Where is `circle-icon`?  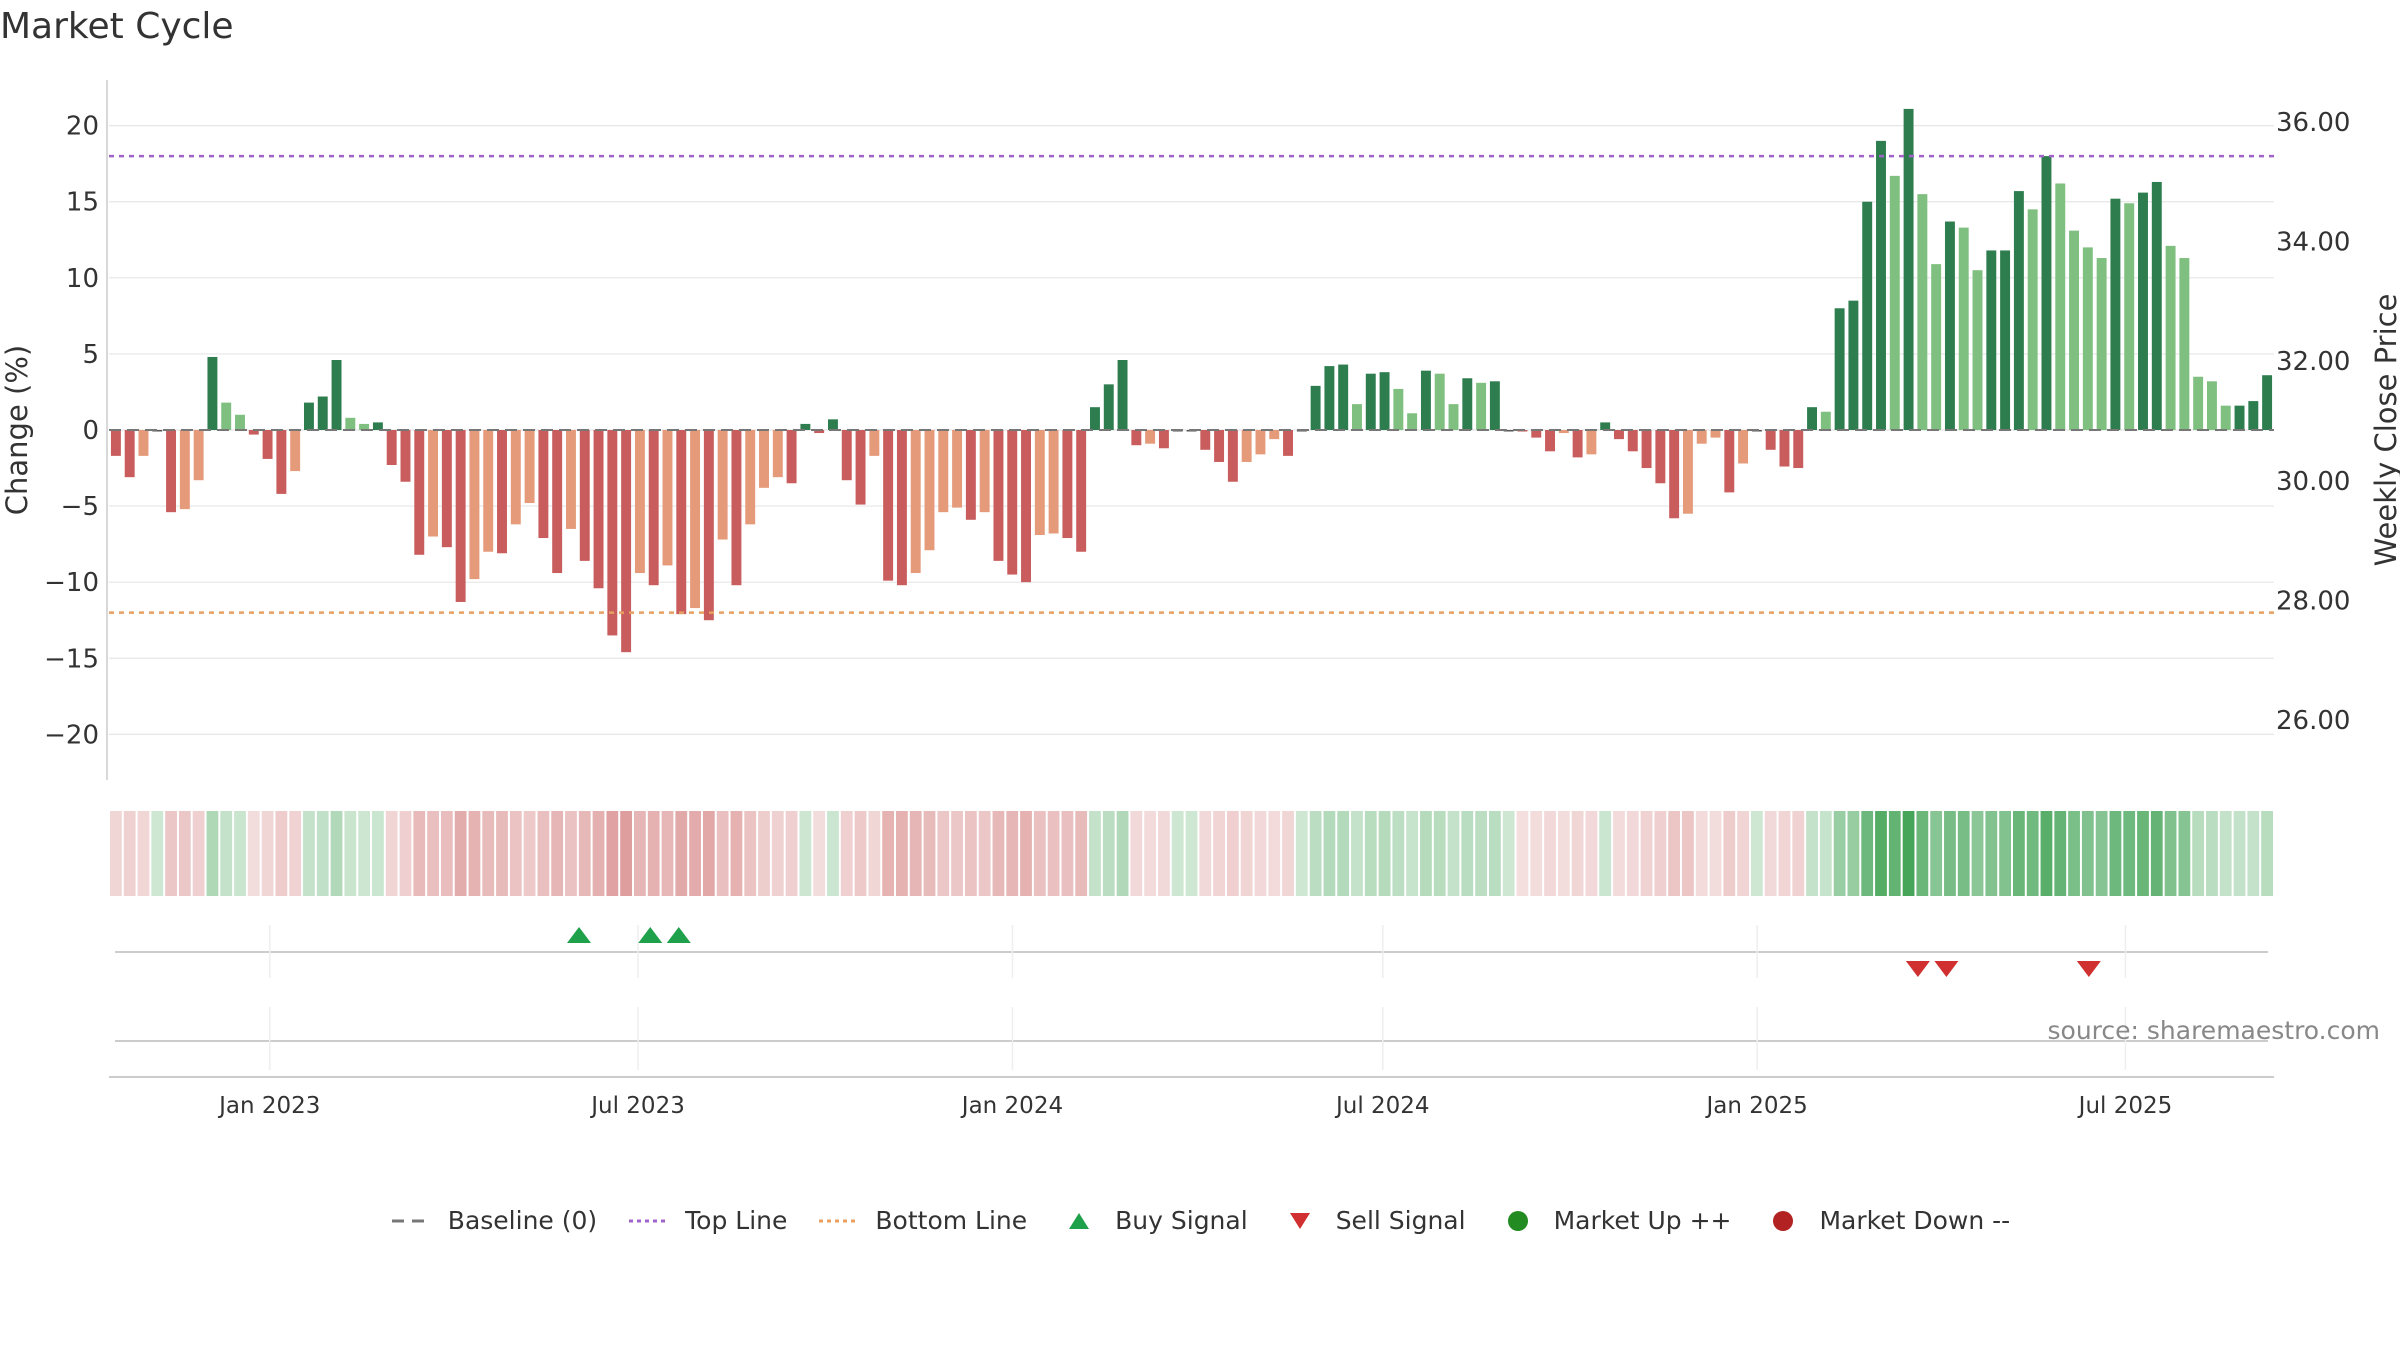 circle-icon is located at coordinates (1517, 1220).